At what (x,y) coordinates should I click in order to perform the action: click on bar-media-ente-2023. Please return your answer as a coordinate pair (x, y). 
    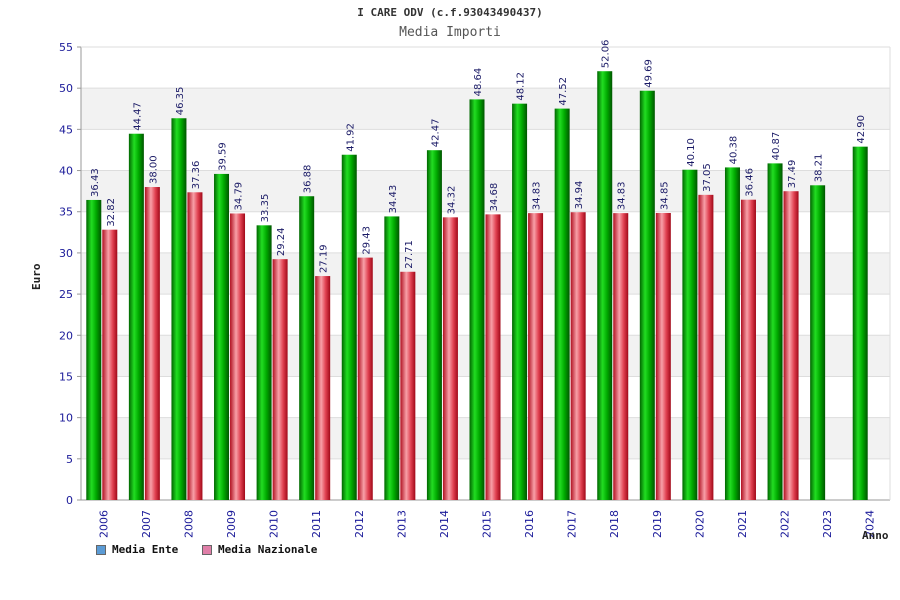
    Looking at the image, I should click on (818, 342).